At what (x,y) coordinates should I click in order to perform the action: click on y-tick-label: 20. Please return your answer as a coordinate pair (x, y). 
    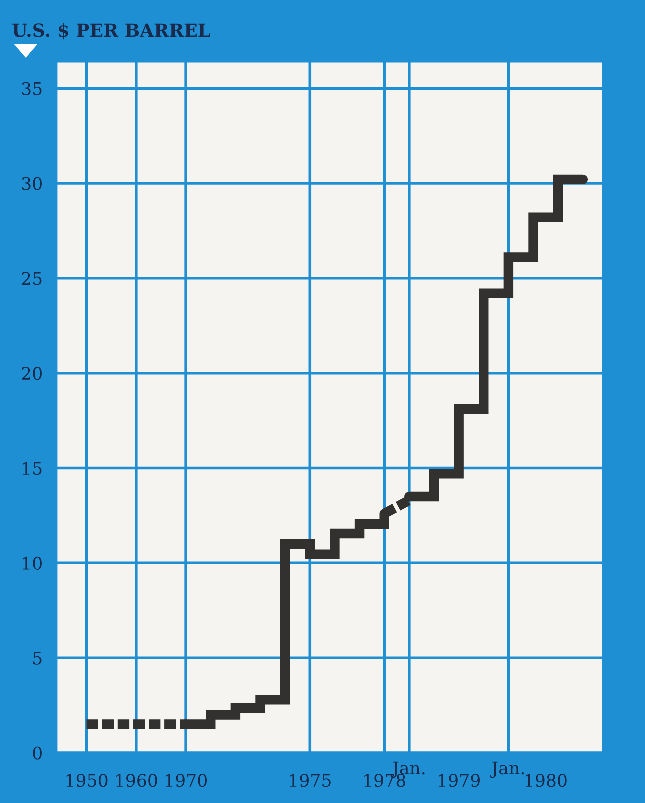
    Looking at the image, I should click on (32, 373).